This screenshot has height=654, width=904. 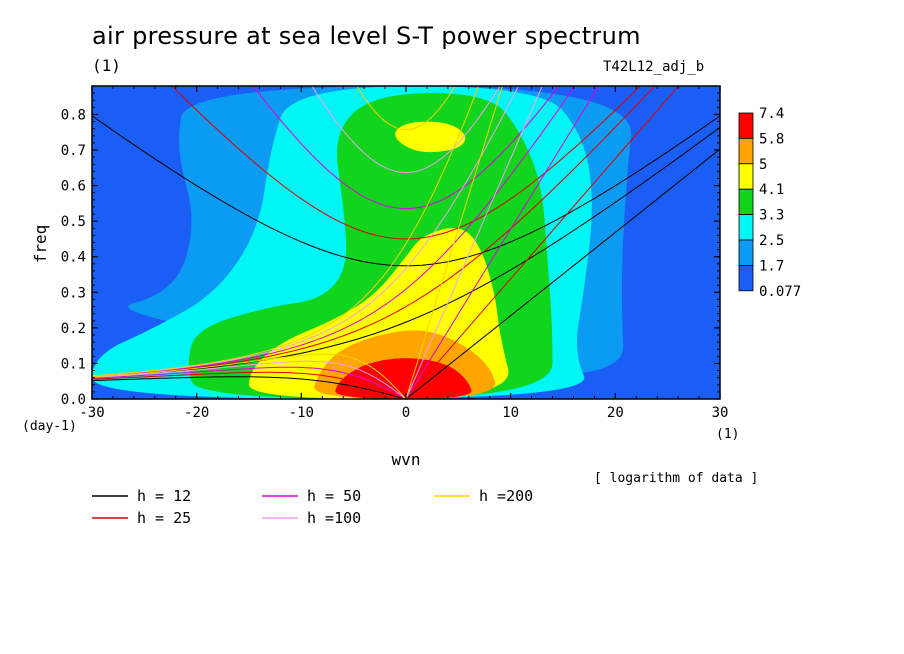 I want to click on y-tick-label: 0.8, so click(x=73, y=115).